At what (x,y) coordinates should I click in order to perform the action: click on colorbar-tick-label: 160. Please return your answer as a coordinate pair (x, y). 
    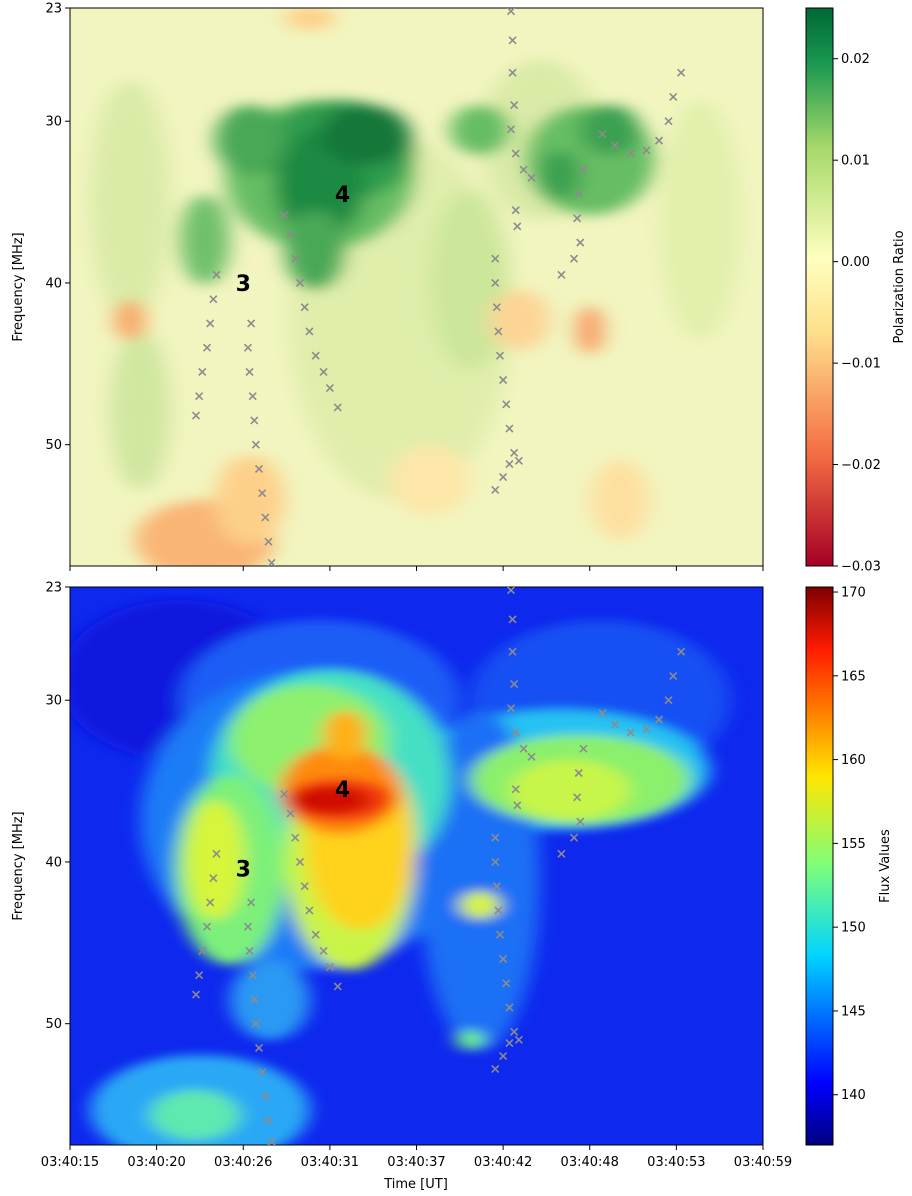
    Looking at the image, I should click on (853, 760).